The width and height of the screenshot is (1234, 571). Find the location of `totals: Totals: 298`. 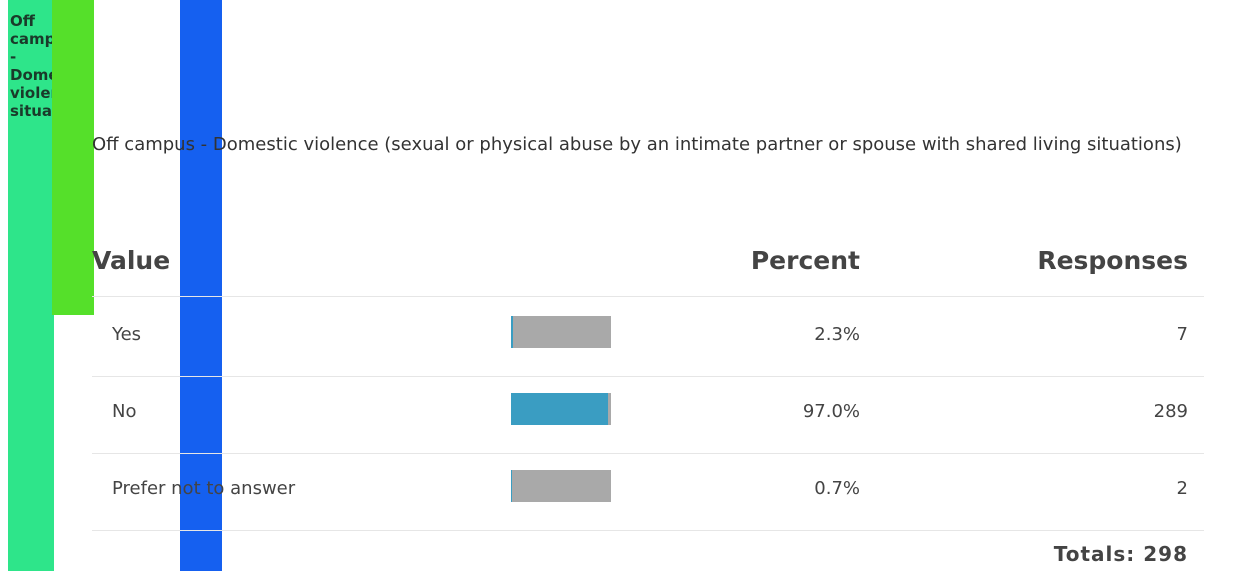

totals: Totals: 298 is located at coordinates (1044, 554).